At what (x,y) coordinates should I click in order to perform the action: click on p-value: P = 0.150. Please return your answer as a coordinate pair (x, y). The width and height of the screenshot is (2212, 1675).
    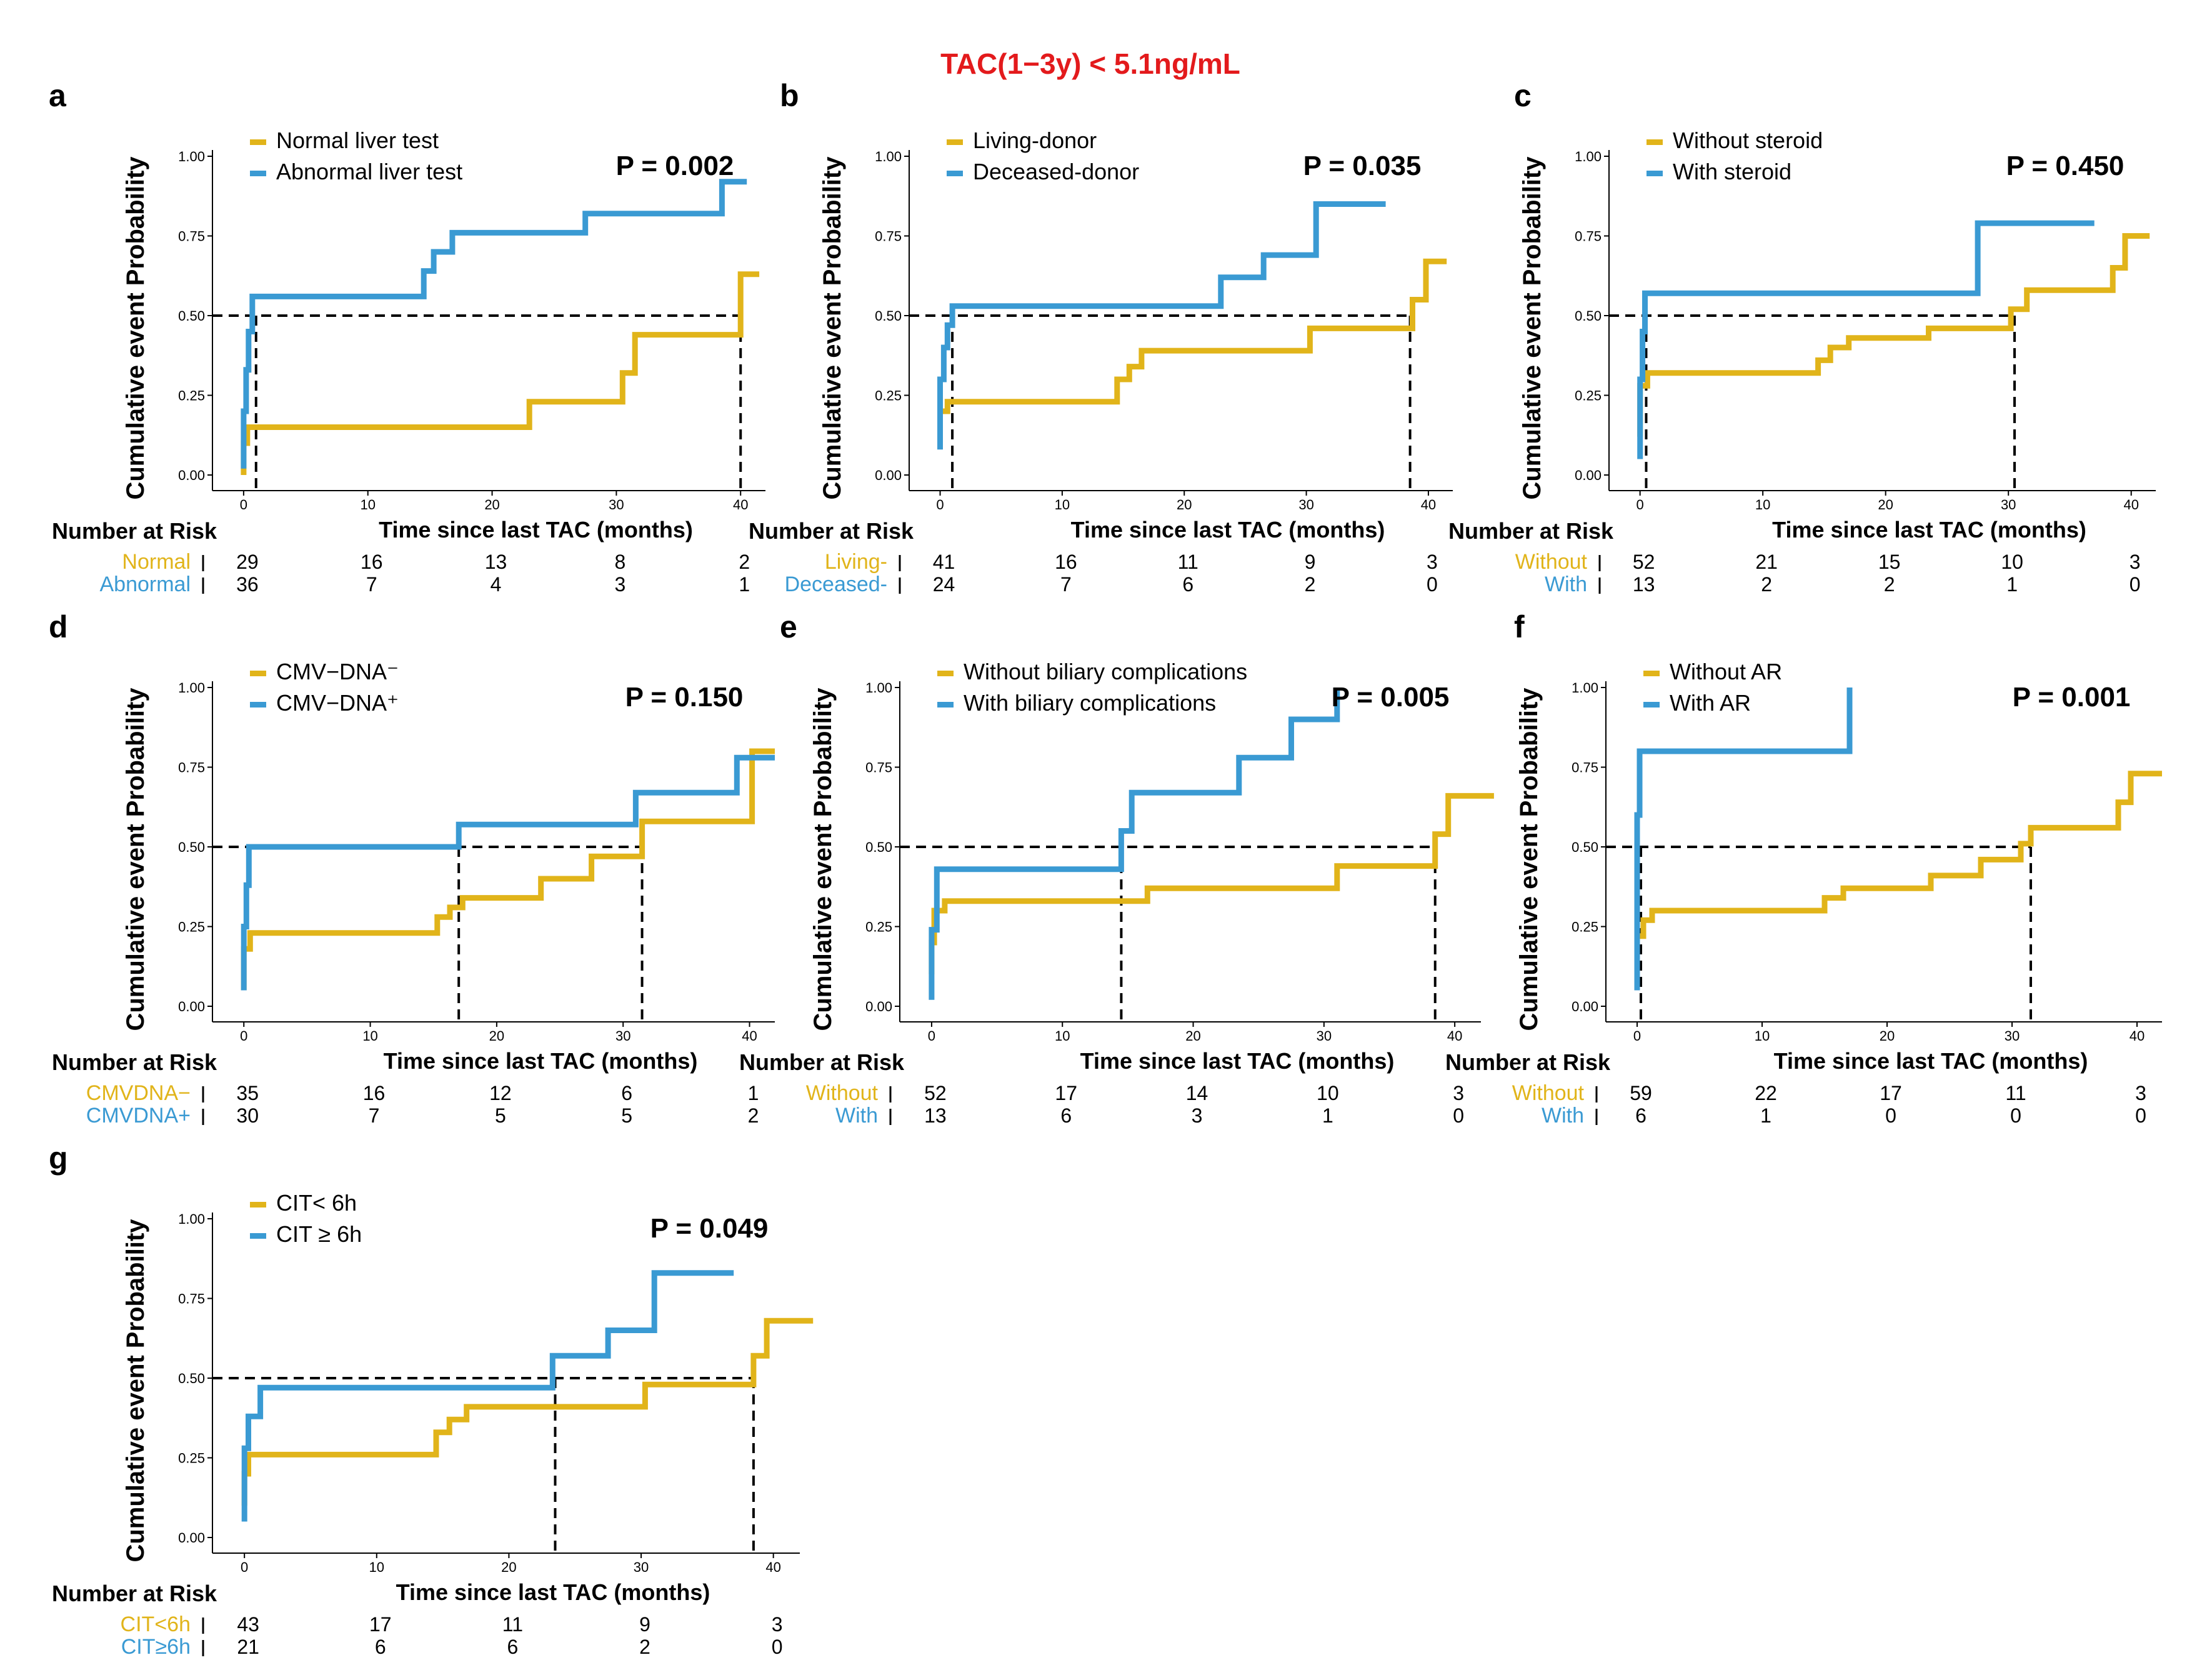
    Looking at the image, I should click on (684, 697).